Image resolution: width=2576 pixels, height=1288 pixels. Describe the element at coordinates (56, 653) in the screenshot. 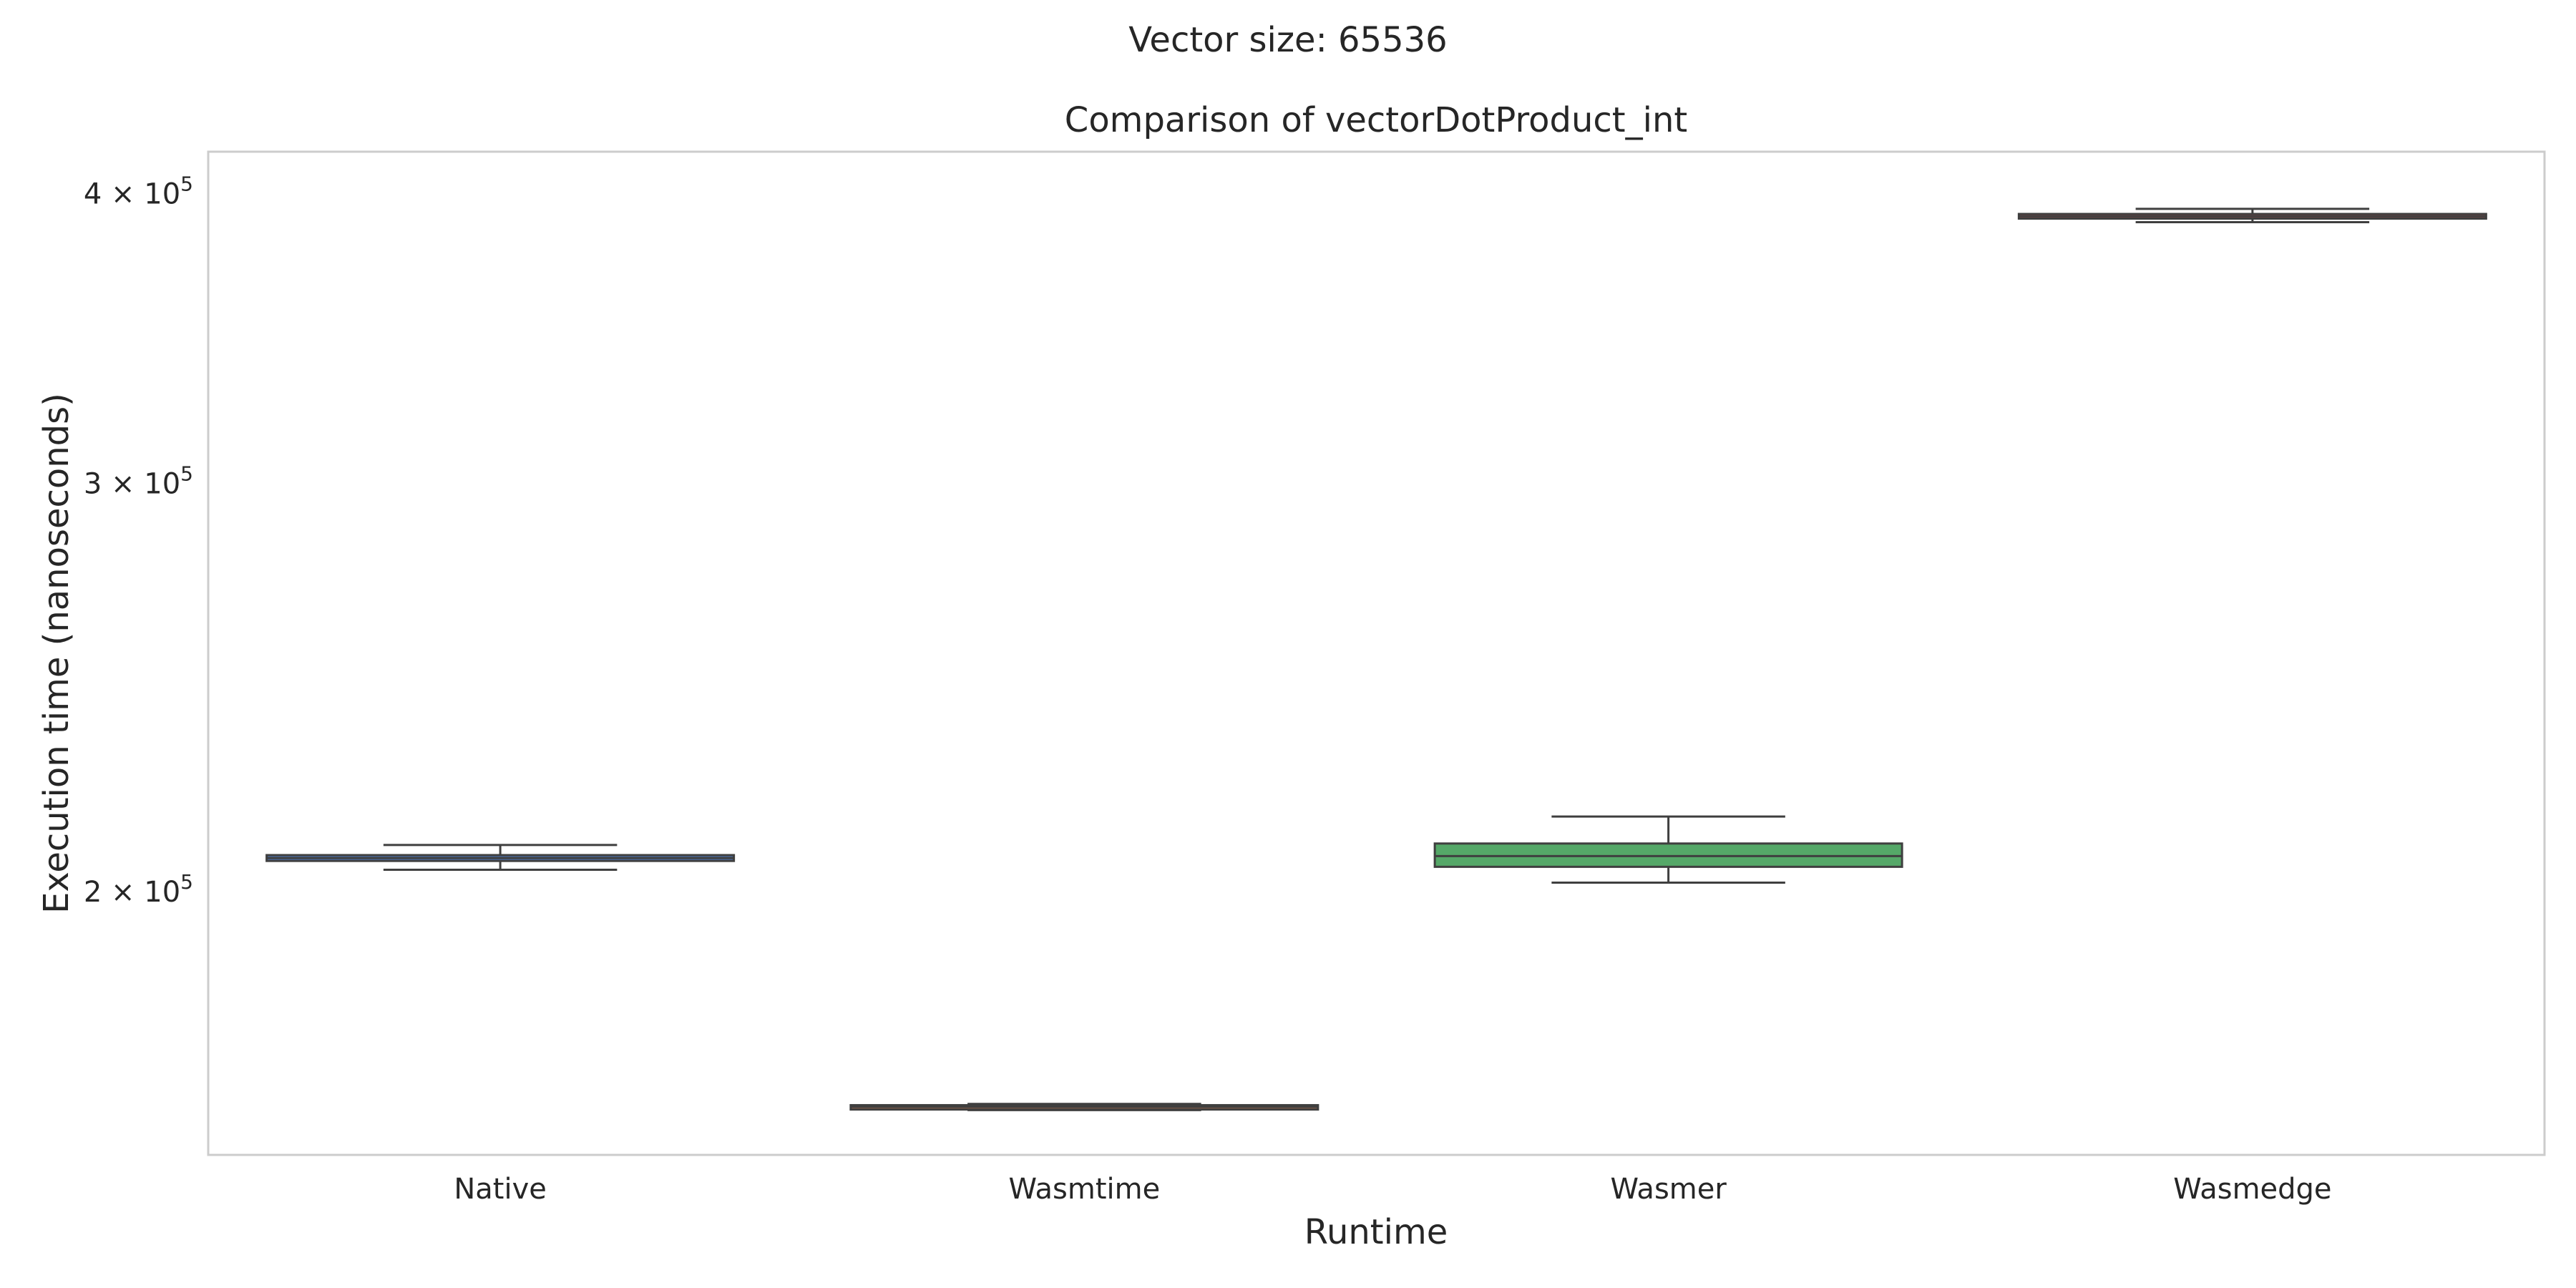

I see `y-axis-label: Execution time (nanoseconds)` at that location.